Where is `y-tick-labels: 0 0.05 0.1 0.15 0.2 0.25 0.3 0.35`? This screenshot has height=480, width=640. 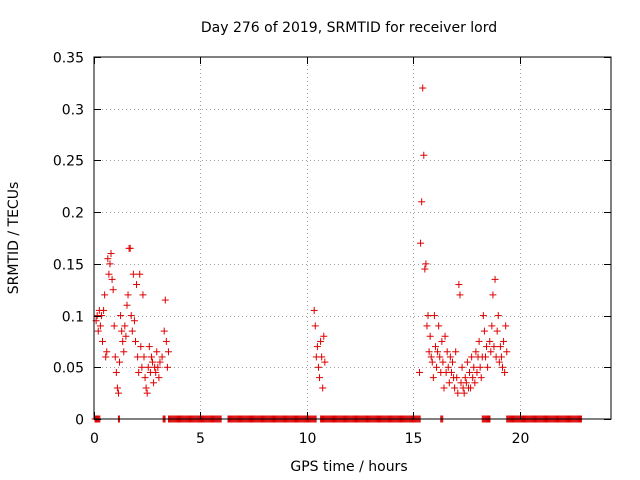
y-tick-labels: 0 0.05 0.1 0.15 0.2 0.25 0.3 0.35 is located at coordinates (68, 240).